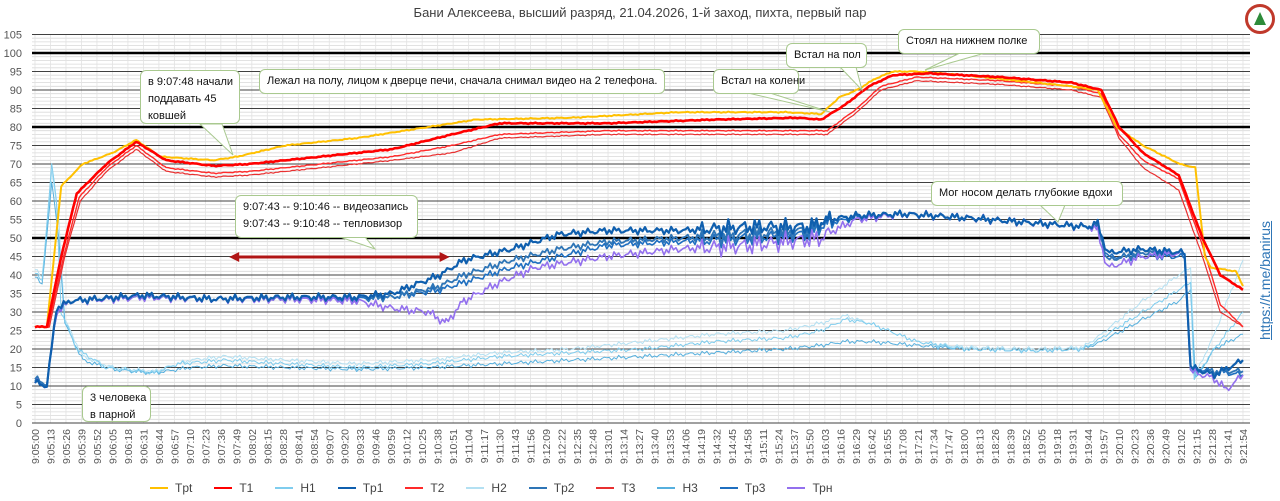 The width and height of the screenshot is (1280, 501). I want to click on x-tick-label: 9:18:26, so click(996, 446).